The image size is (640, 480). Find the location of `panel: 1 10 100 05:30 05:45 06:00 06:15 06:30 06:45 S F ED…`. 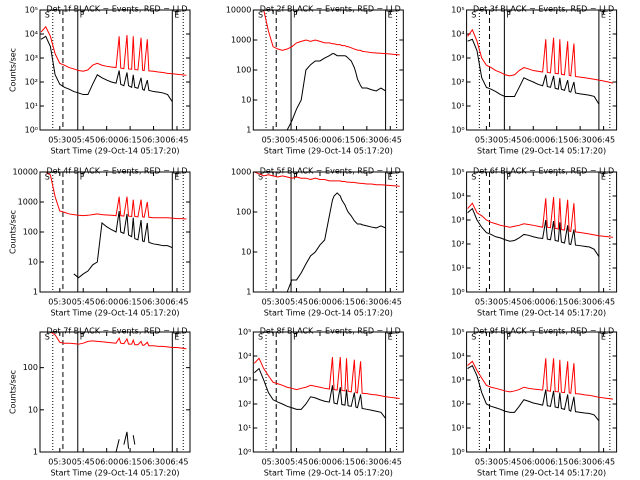

panel: 1 10 100 05:30 05:45 06:00 06:15 06:30 06:45 S F ED… is located at coordinates (100, 402).